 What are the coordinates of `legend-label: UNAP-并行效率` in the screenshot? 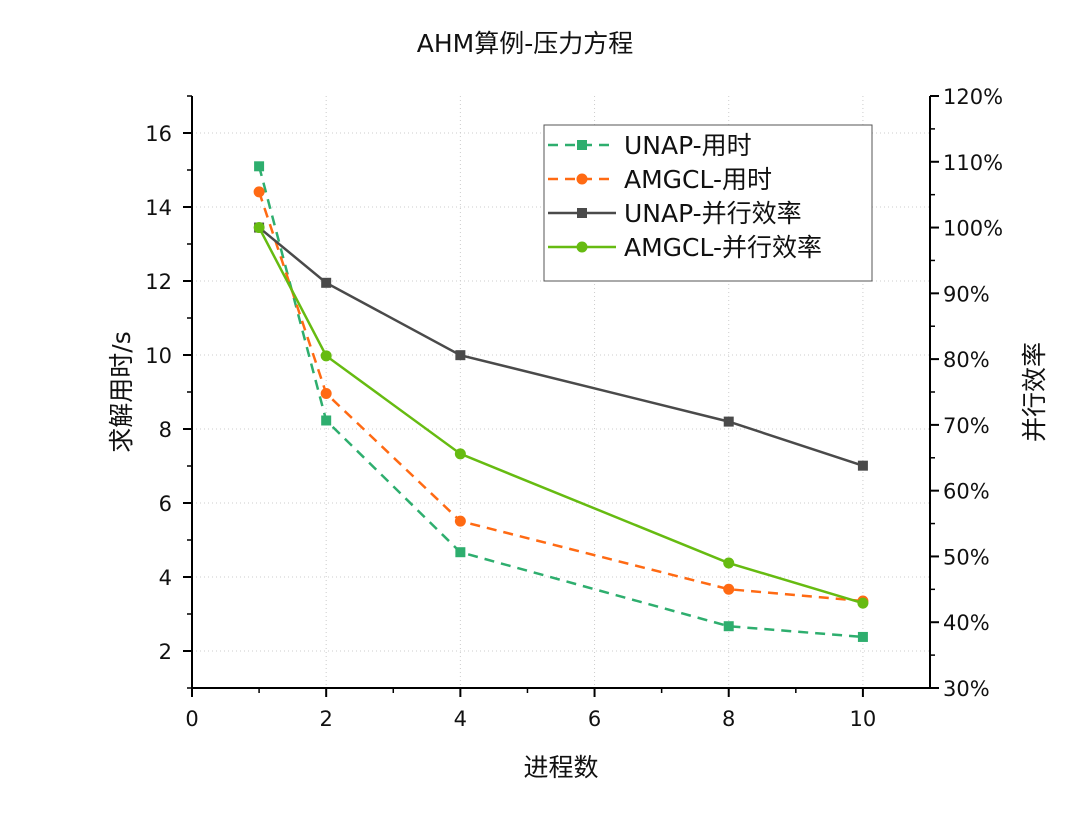 It's located at (713, 213).